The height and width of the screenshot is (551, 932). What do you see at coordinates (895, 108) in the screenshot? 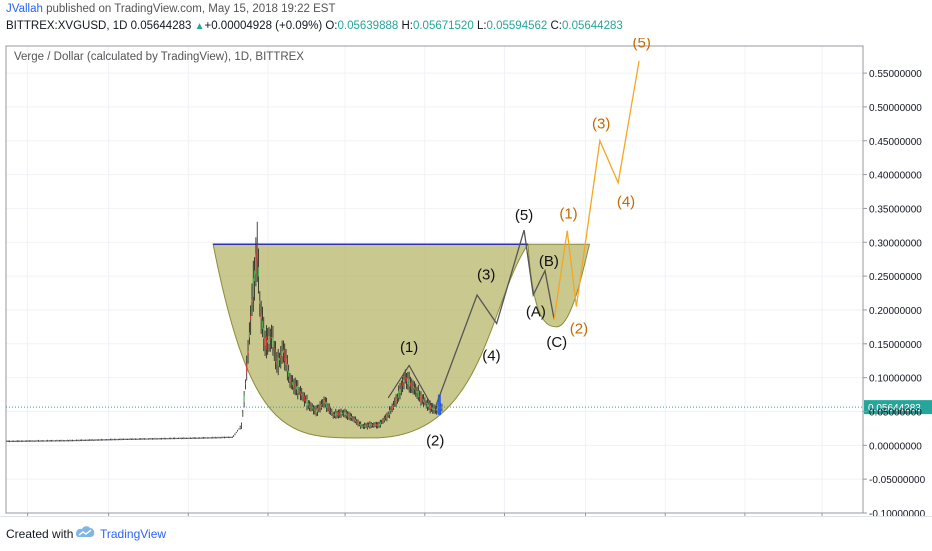
I see `y-tick-label: 0.50000000` at bounding box center [895, 108].